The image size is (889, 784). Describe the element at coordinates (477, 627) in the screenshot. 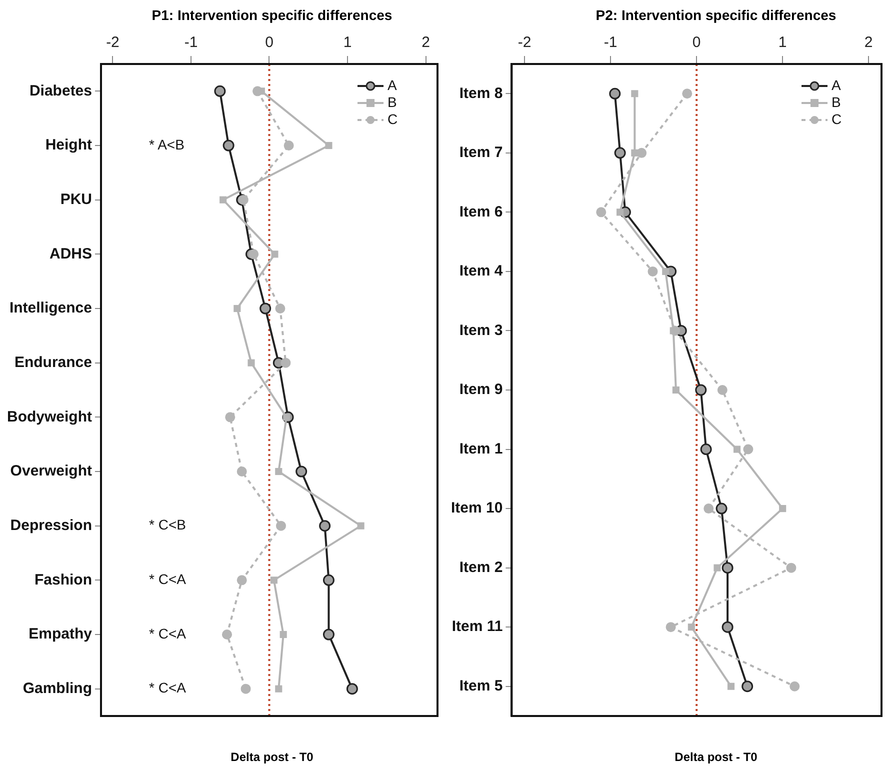

I see `y-tick-label: Item 11` at that location.